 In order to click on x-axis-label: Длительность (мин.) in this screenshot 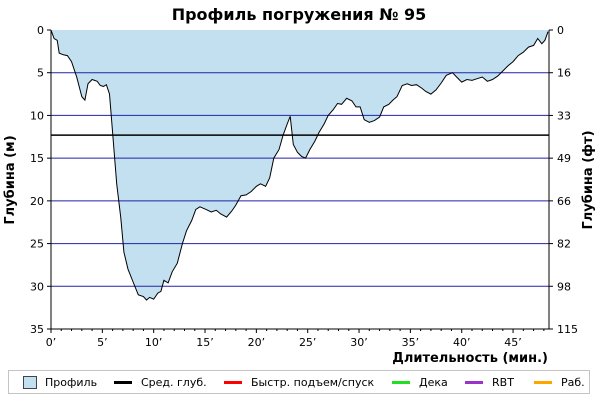, I will do `click(470, 358)`.